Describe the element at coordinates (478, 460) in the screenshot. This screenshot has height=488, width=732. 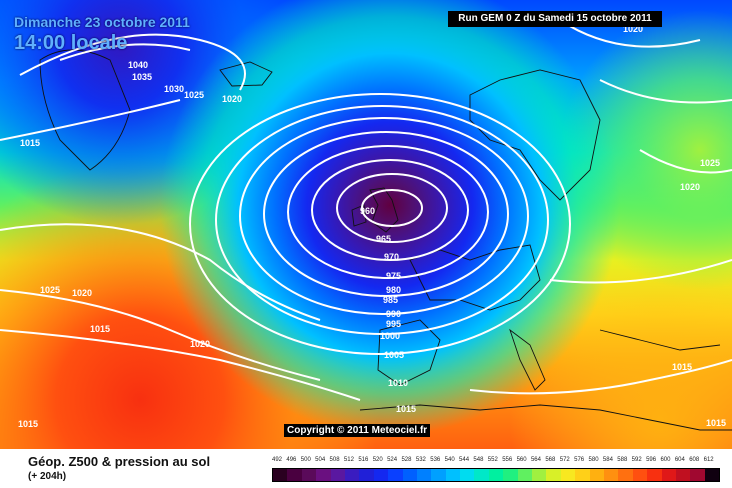
I see `scale-value-label: 548` at that location.